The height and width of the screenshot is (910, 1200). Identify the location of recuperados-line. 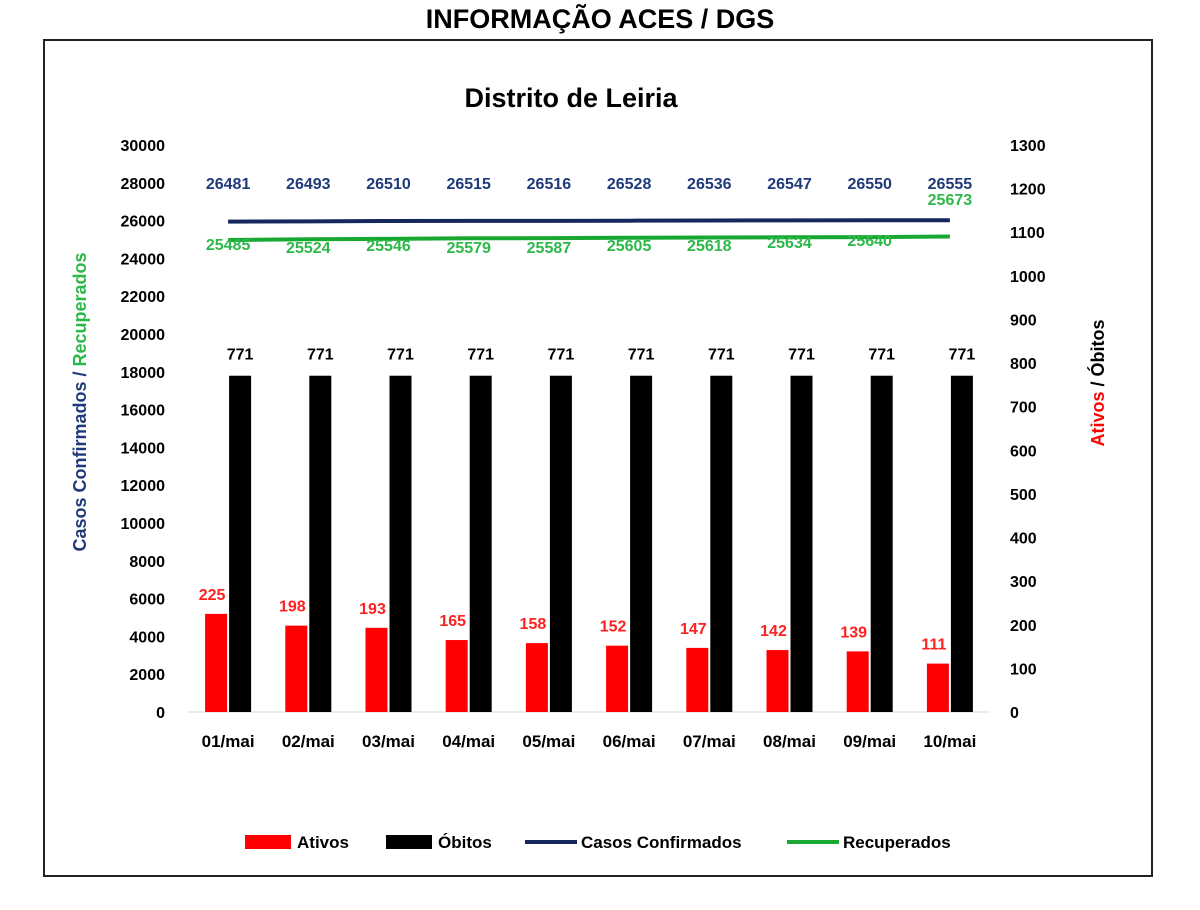
(589, 238).